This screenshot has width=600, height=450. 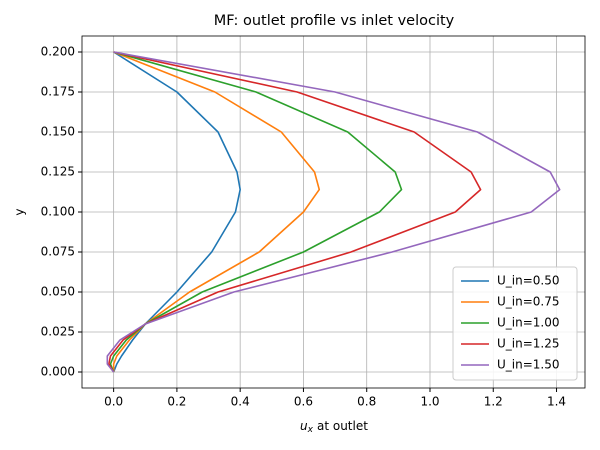 What do you see at coordinates (240, 402) in the screenshot?
I see `x-tick-label: 0.4` at bounding box center [240, 402].